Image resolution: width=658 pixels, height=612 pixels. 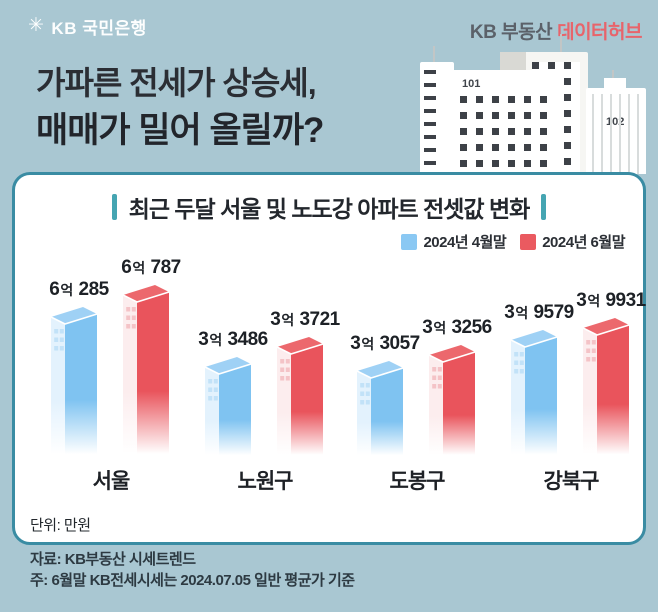 What do you see at coordinates (111, 481) in the screenshot?
I see `category-label-0: 서울` at bounding box center [111, 481].